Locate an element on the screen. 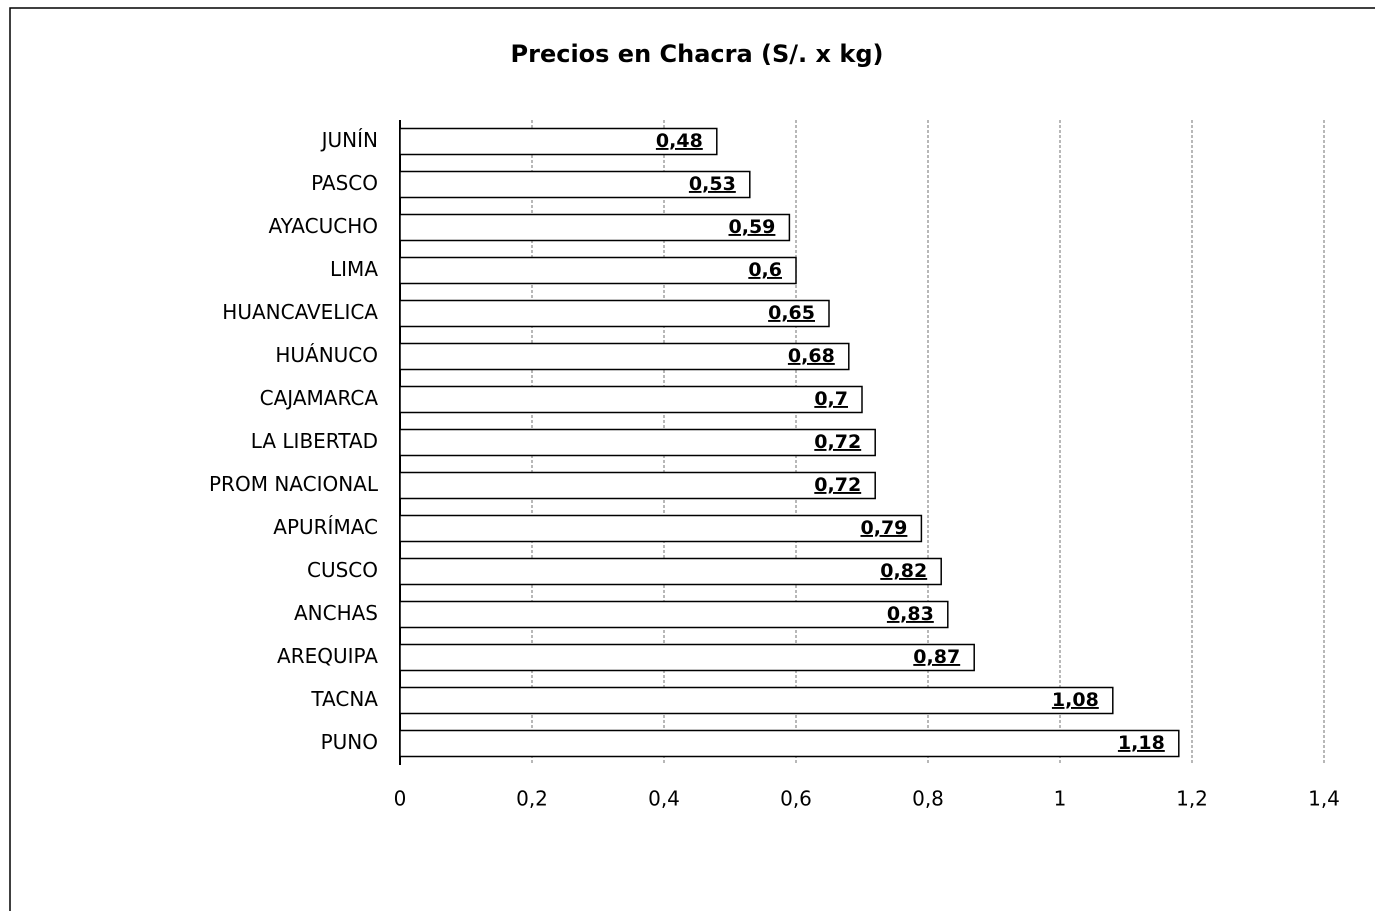  value-label: 0,7 is located at coordinates (831, 399).